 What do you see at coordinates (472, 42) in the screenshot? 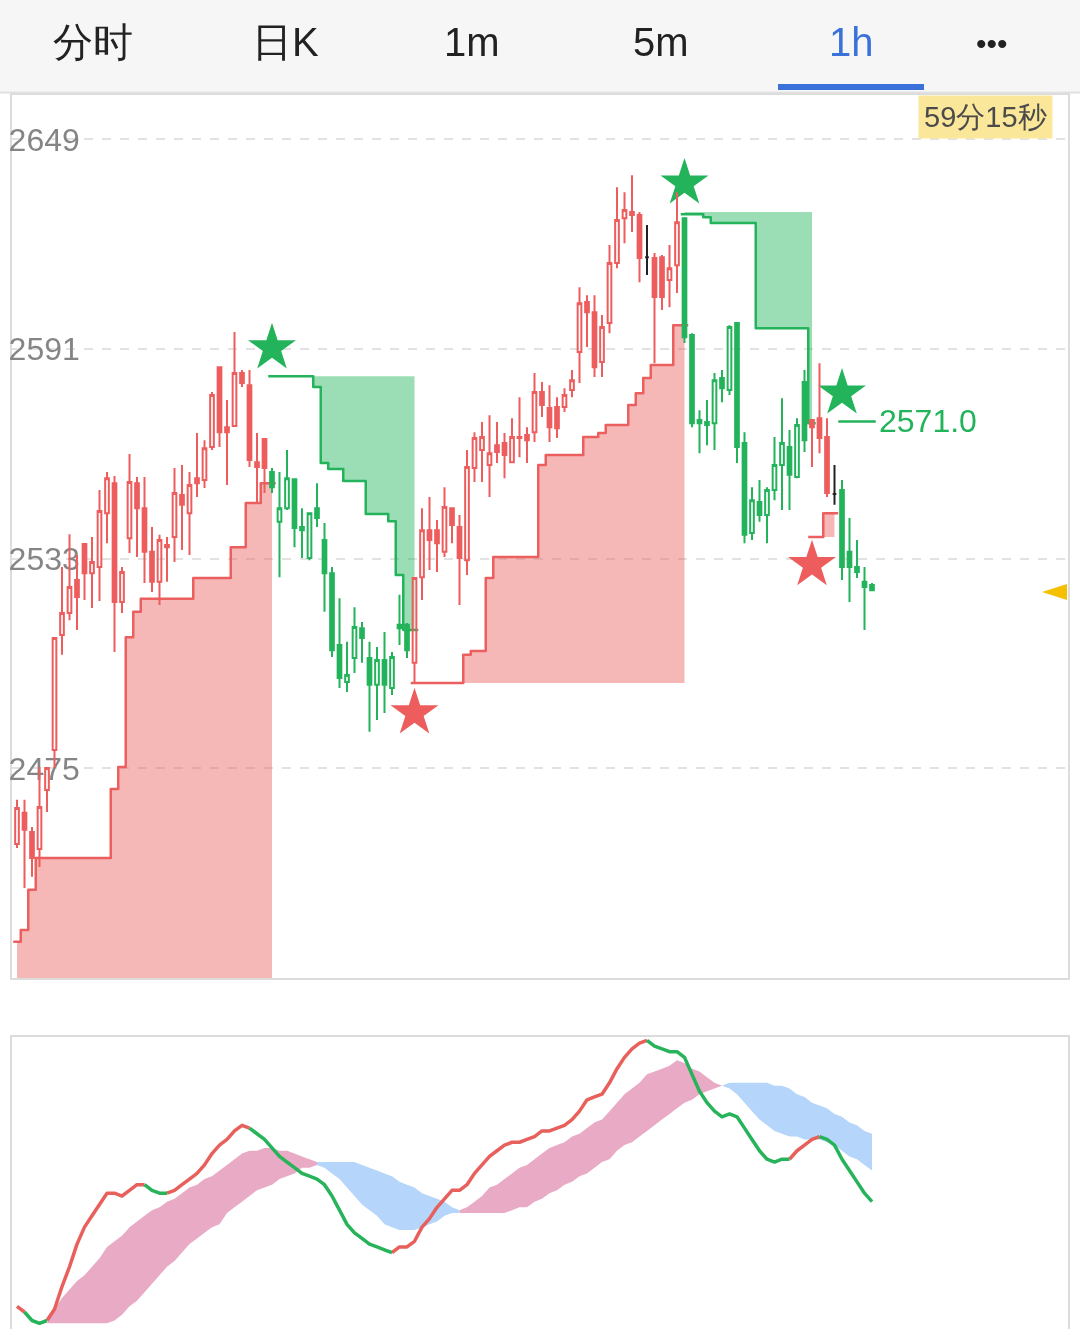
I see `text: 1m` at bounding box center [472, 42].